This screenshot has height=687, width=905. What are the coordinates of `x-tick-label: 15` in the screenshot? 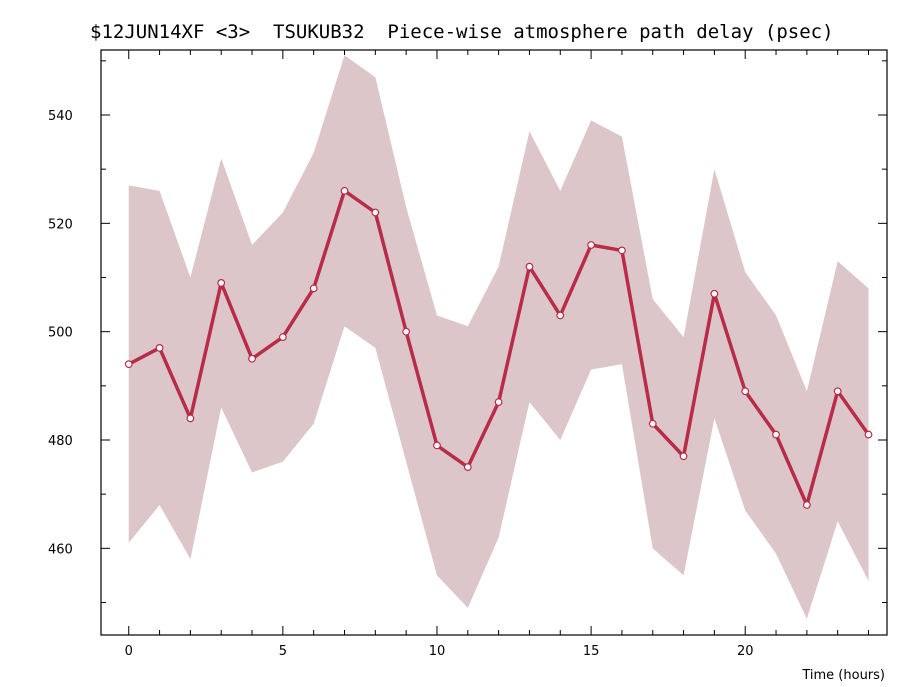 It's located at (591, 651).